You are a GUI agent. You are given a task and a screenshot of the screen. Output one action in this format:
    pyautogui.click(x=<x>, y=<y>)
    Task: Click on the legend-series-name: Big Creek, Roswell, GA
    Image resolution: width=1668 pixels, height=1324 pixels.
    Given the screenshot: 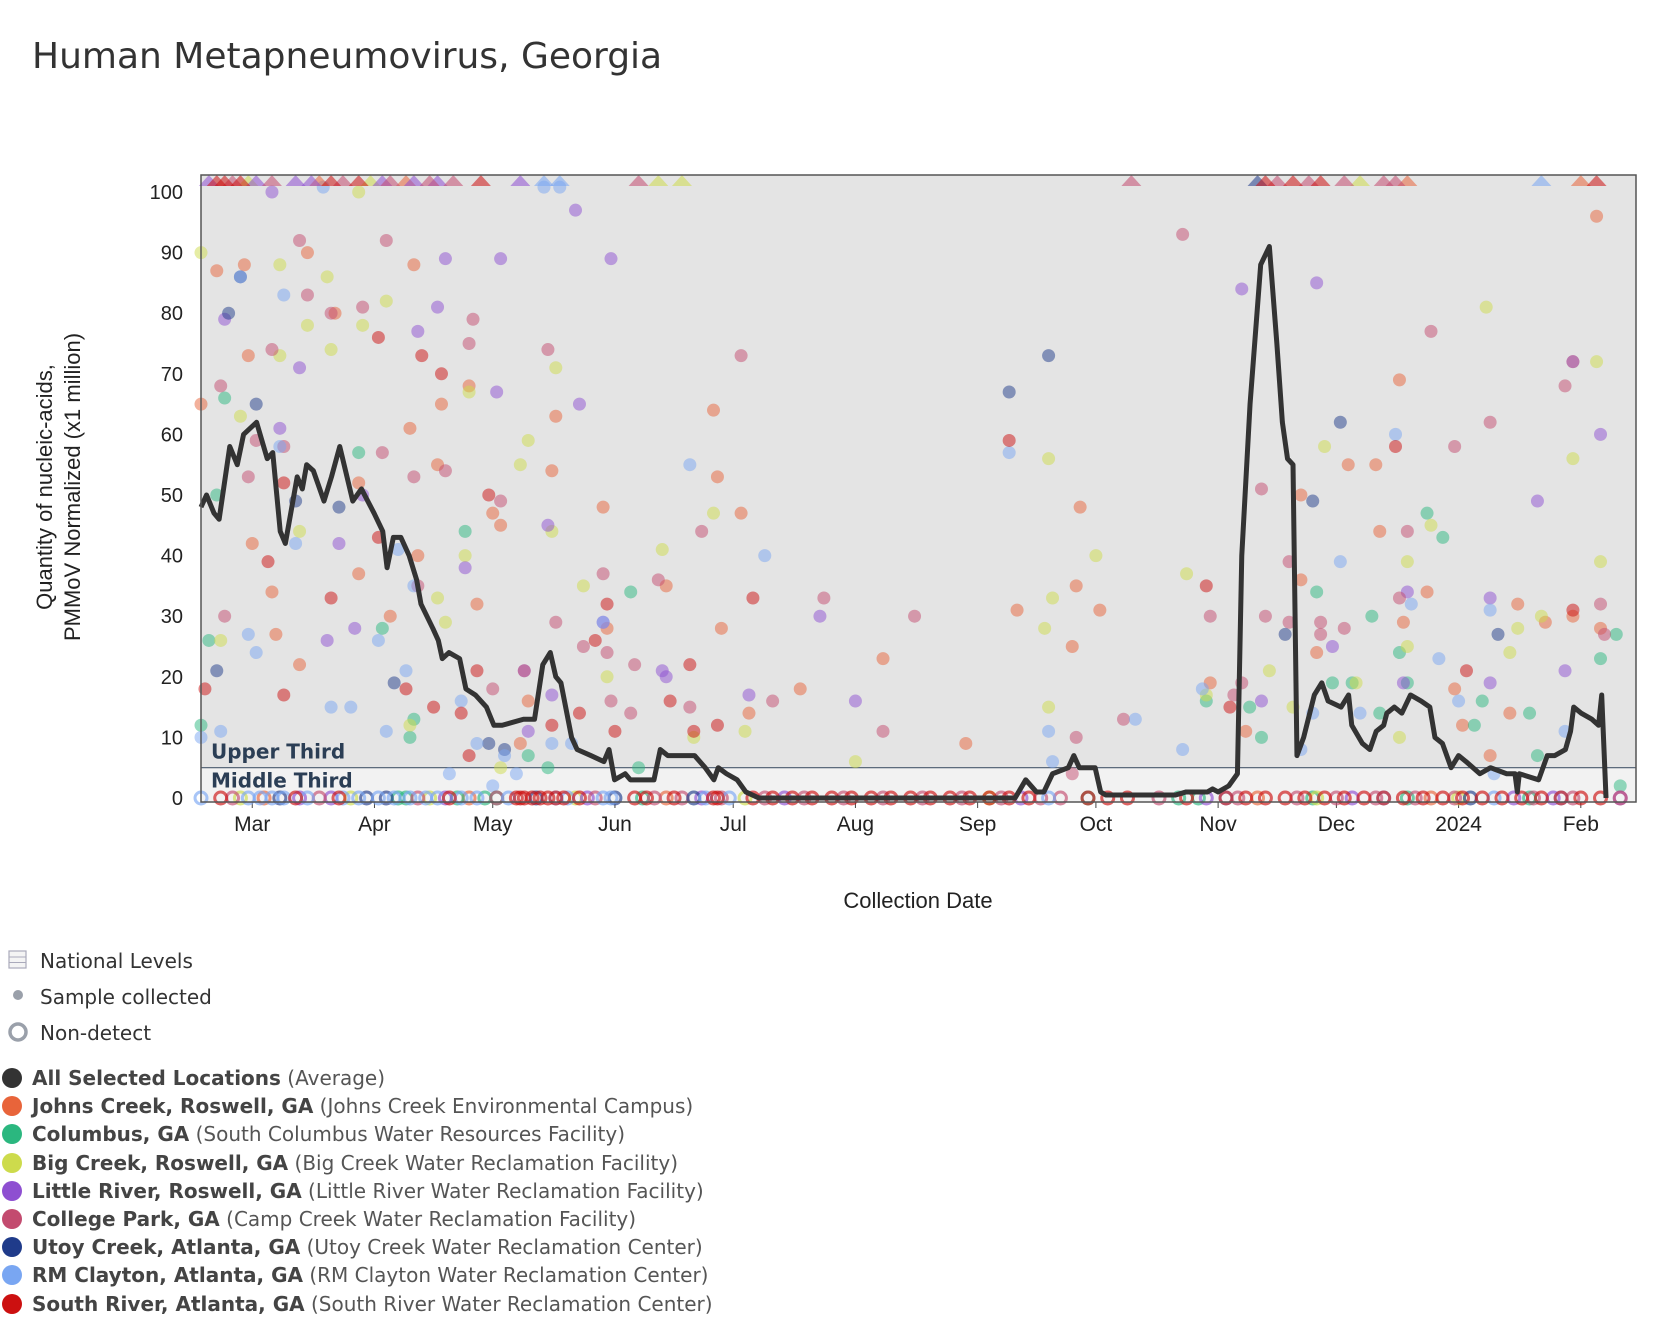 What is the action you would take?
    pyautogui.click(x=160, y=1162)
    